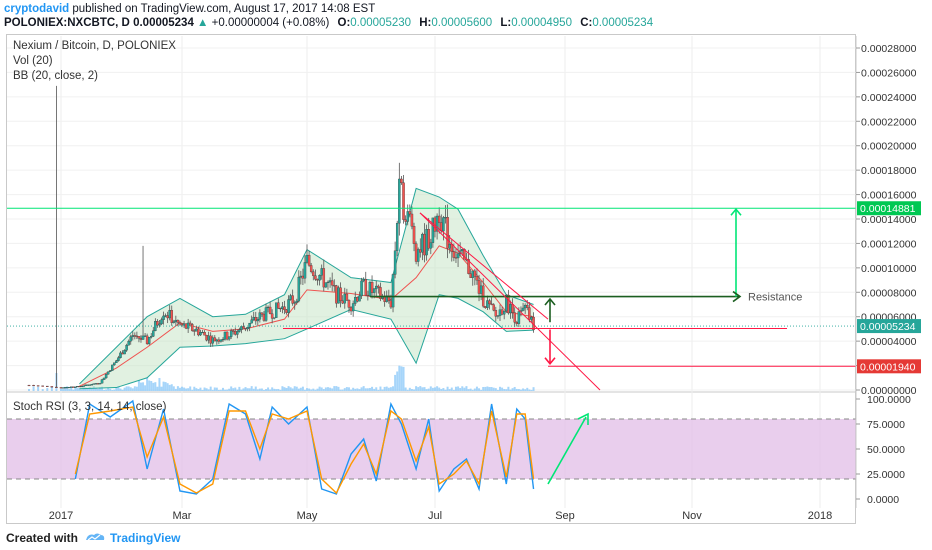 The width and height of the screenshot is (932, 550). I want to click on x-tick-label: Jul, so click(435, 516).